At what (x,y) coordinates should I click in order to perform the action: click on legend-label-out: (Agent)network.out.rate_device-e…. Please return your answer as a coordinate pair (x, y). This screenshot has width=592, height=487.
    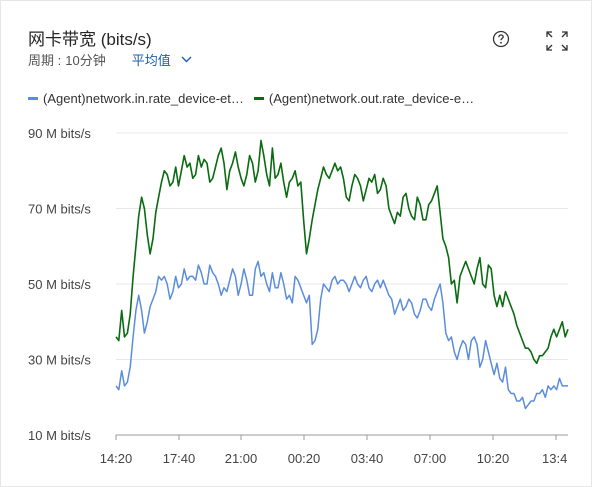
    Looking at the image, I should click on (371, 98).